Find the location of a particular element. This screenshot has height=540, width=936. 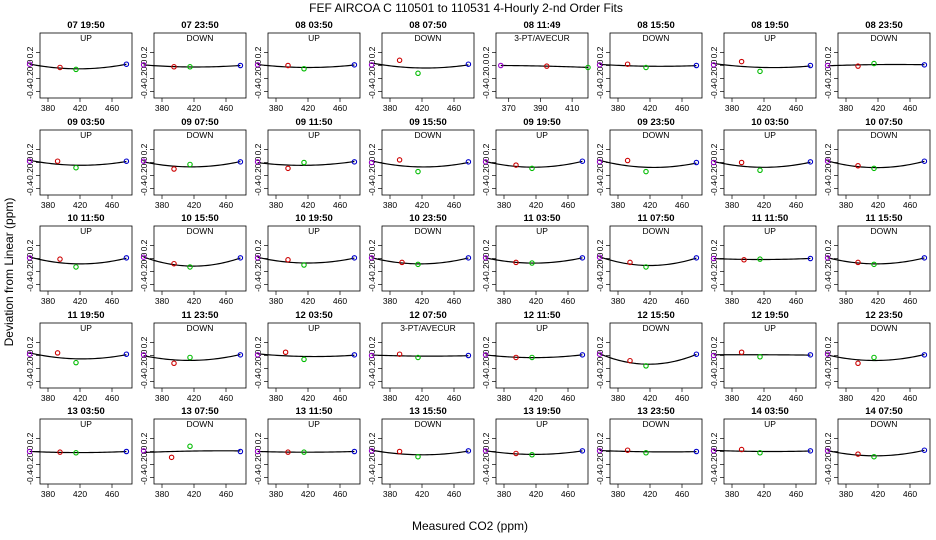

panel-title: 13 23:50 is located at coordinates (656, 411).